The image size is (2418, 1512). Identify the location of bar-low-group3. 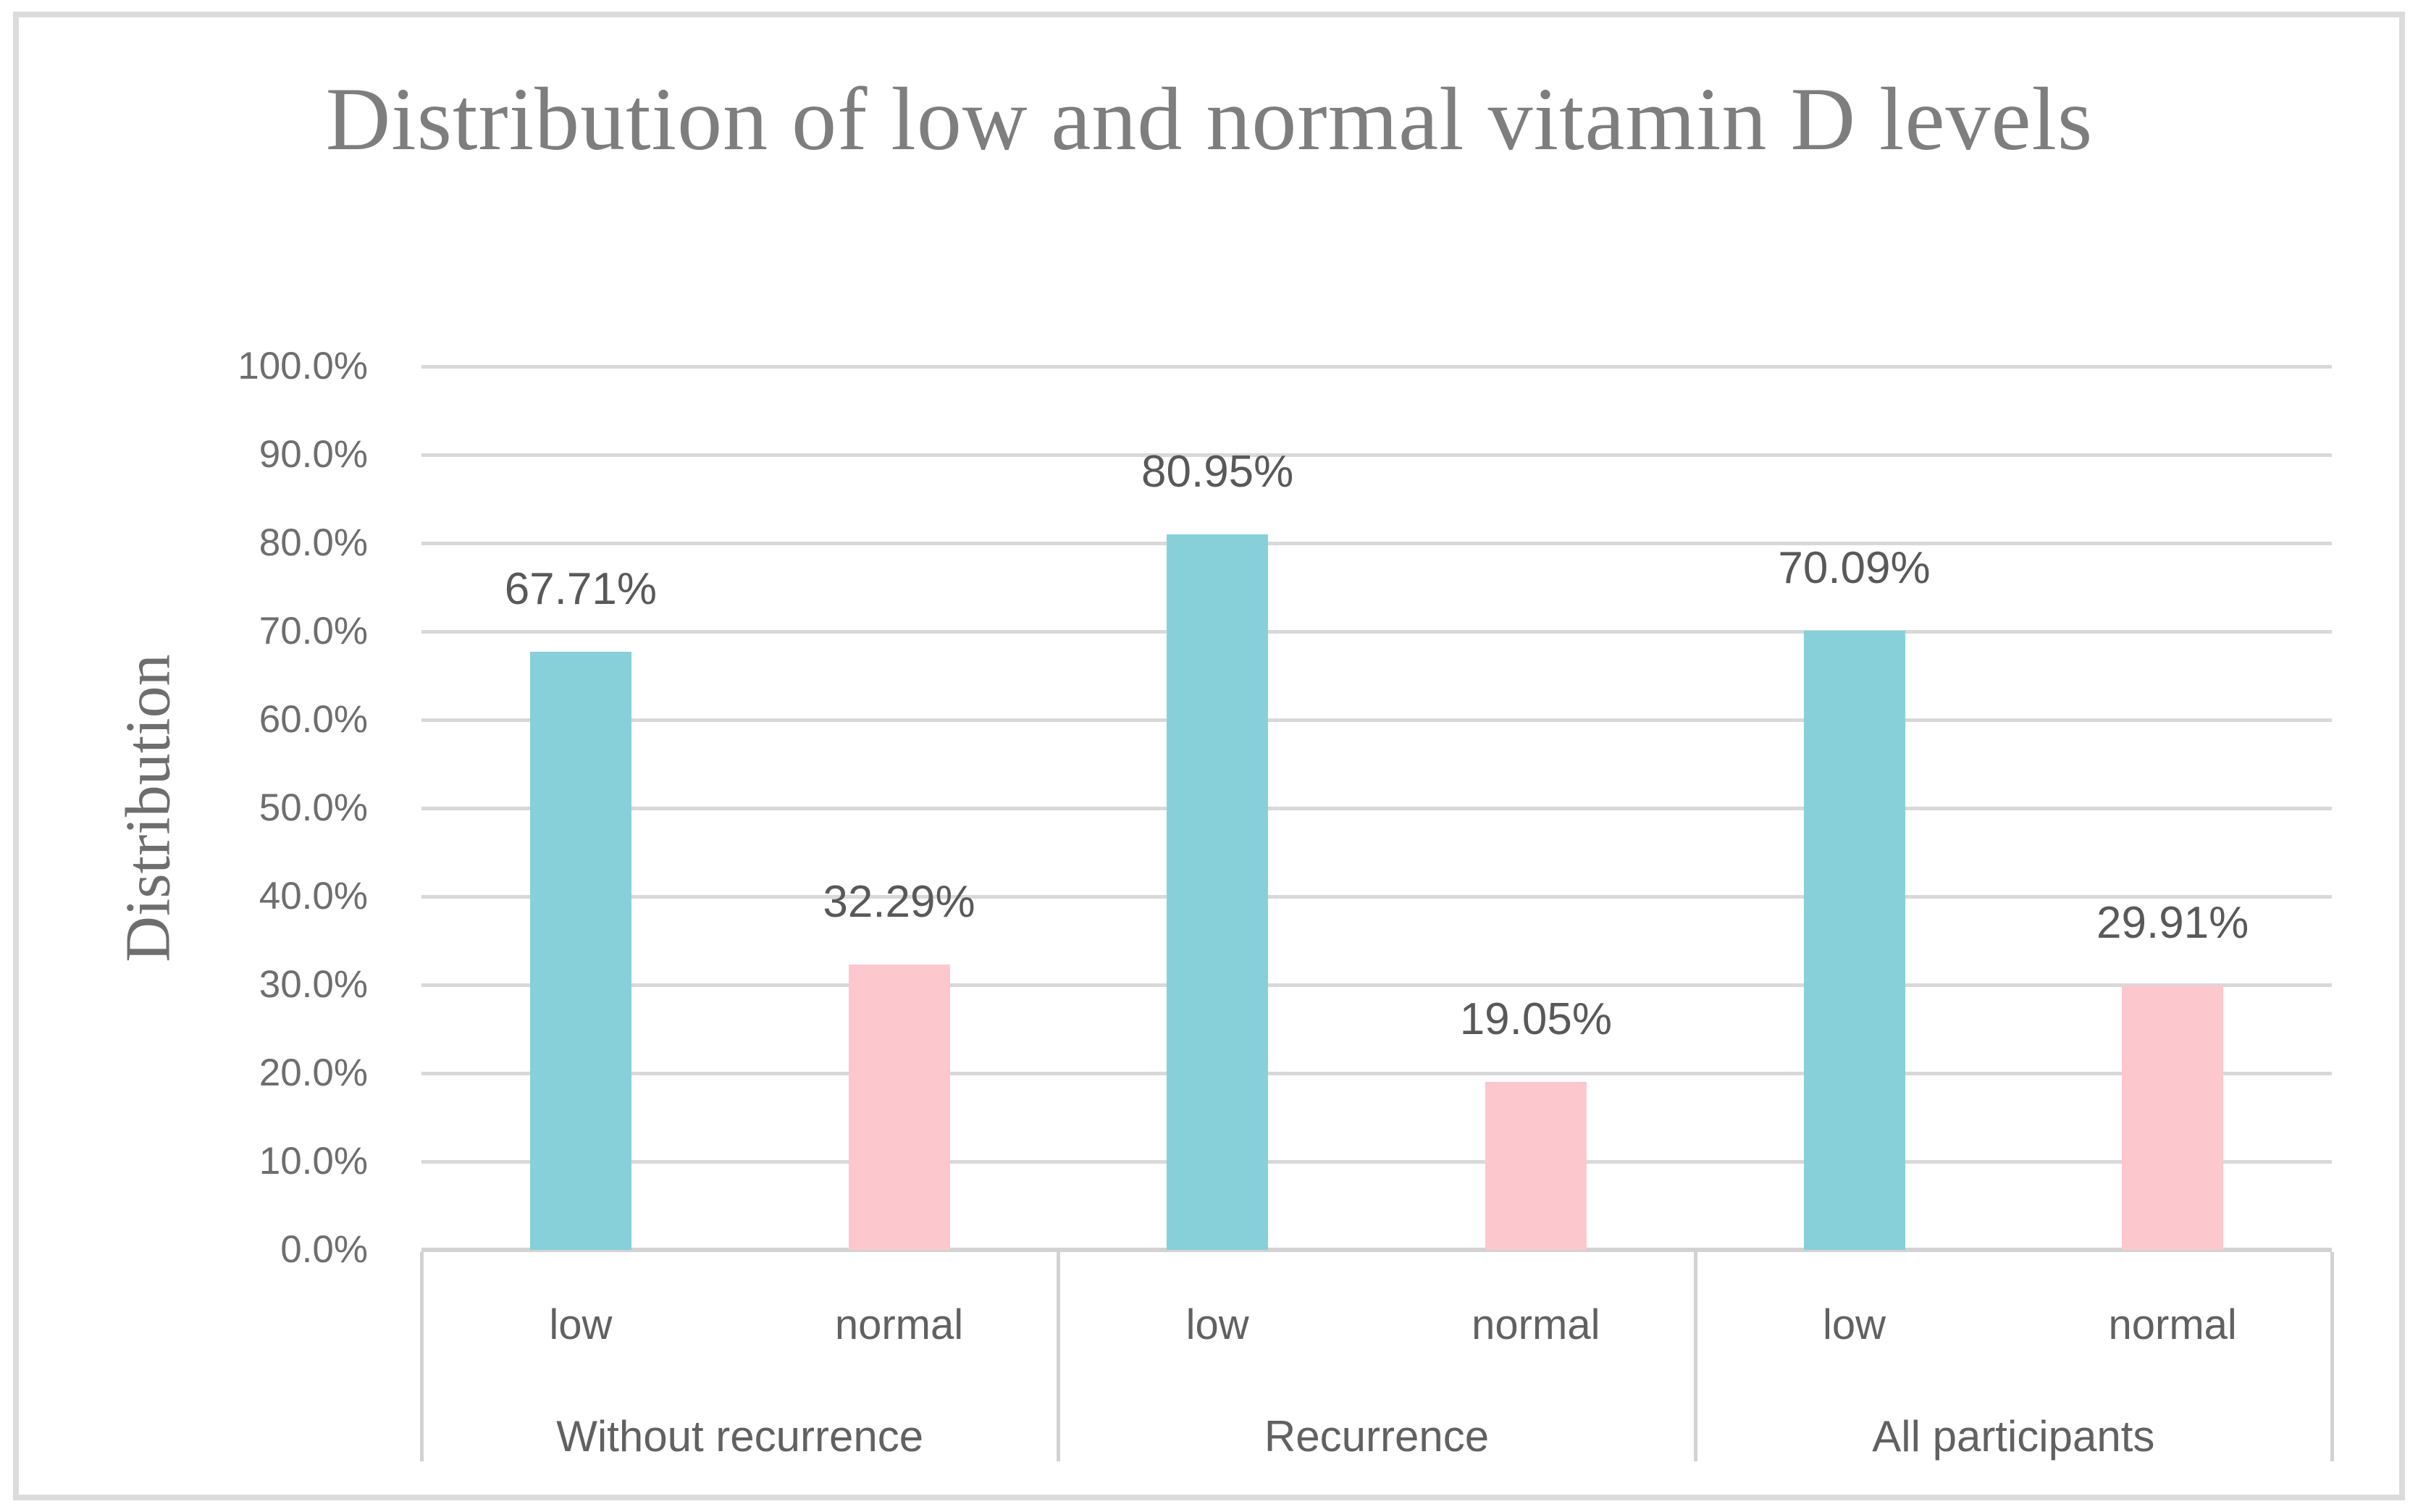
(1854, 940).